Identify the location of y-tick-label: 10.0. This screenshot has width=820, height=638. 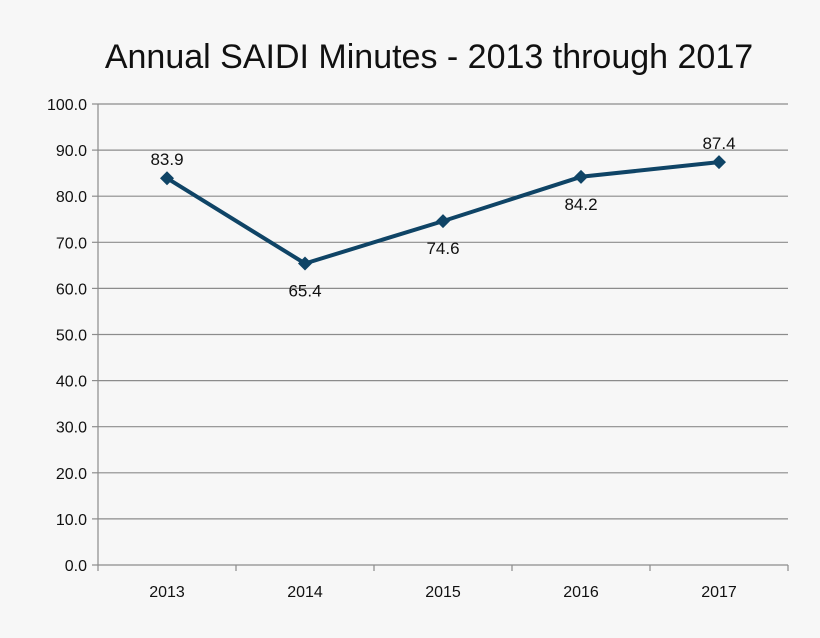
(71, 520).